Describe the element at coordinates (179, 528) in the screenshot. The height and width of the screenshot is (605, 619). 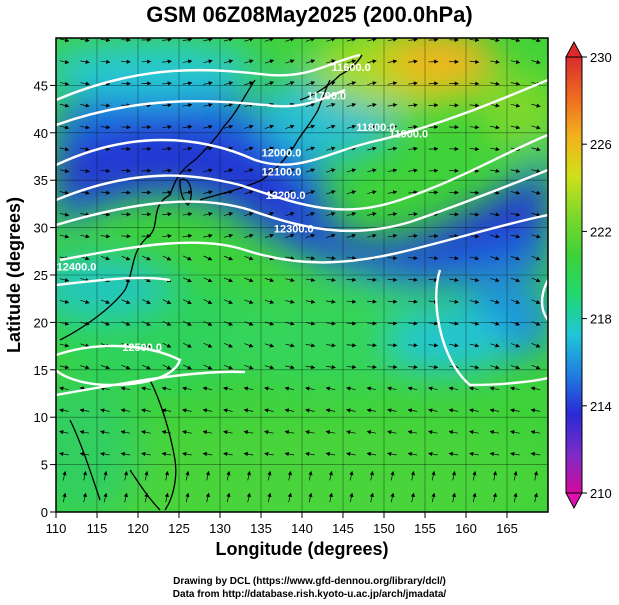
I see `x-tick-label: 125` at that location.